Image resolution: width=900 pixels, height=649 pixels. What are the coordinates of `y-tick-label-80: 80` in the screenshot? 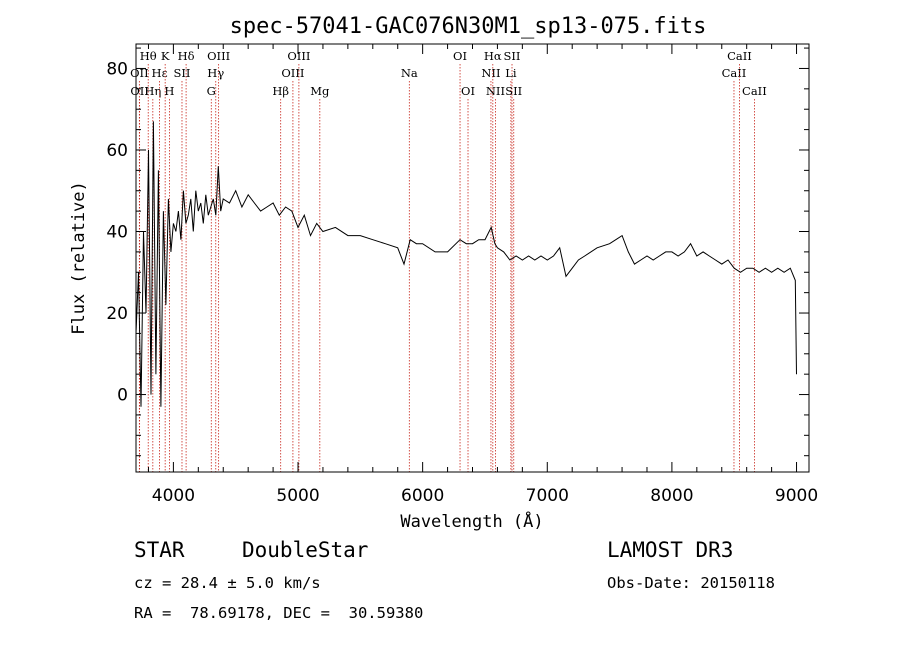 It's located at (117, 69).